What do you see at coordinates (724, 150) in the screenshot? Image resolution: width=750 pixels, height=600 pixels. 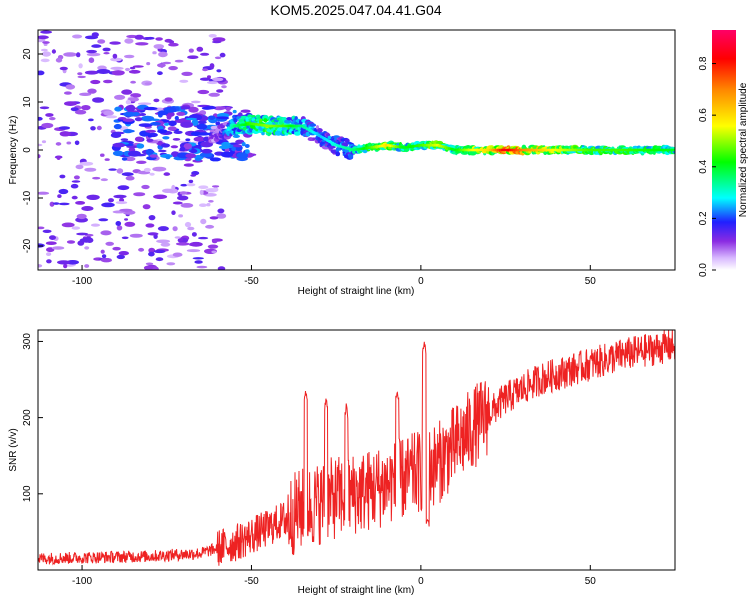 I see `colorbar-ramp` at bounding box center [724, 150].